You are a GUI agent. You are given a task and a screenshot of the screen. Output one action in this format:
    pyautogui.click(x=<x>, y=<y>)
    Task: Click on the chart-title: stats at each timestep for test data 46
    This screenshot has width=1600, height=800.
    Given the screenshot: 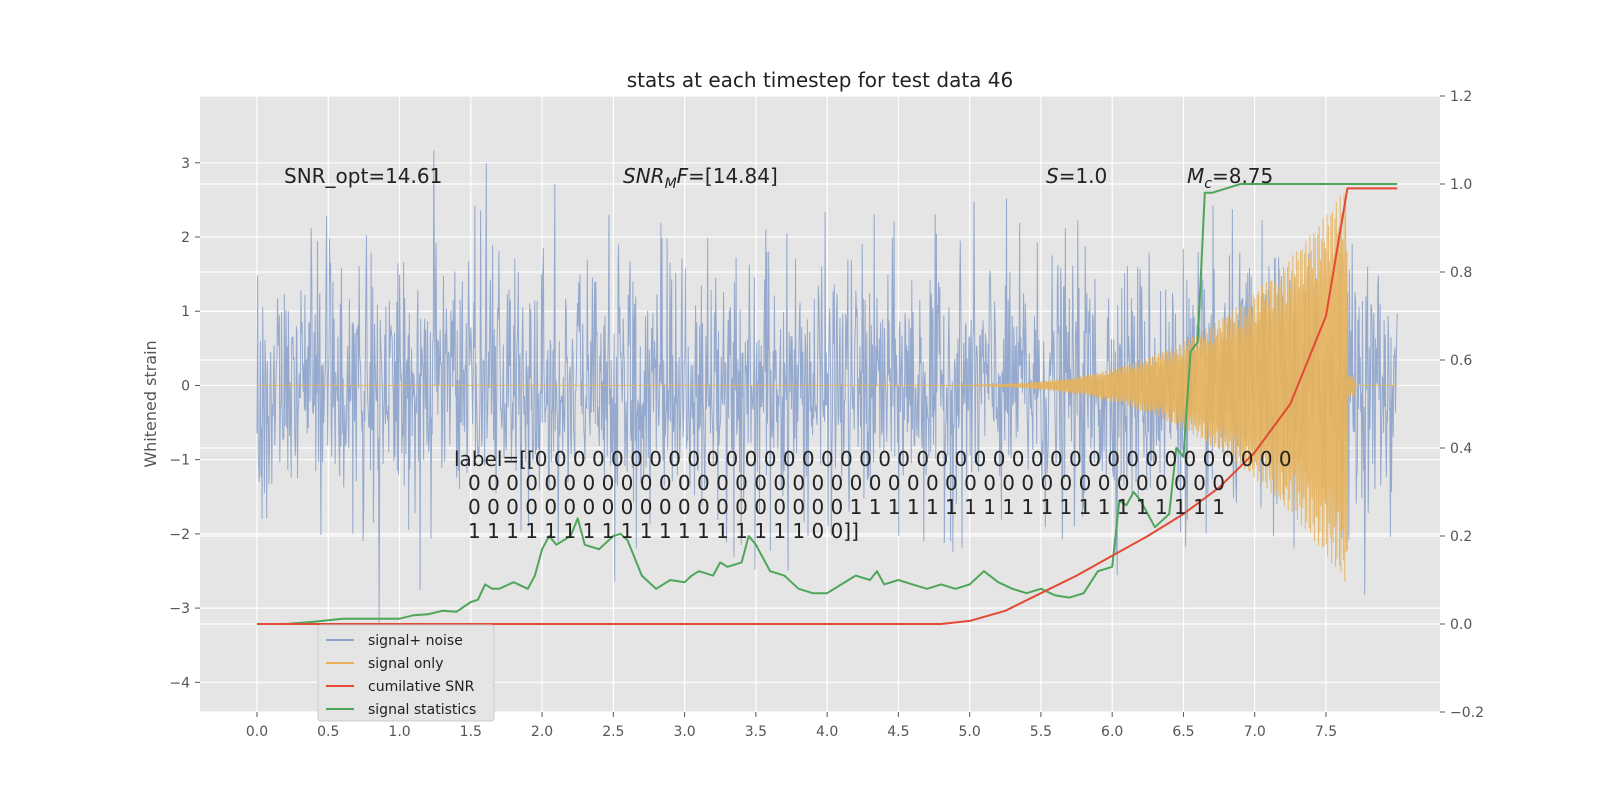 What is the action you would take?
    pyautogui.click(x=820, y=80)
    